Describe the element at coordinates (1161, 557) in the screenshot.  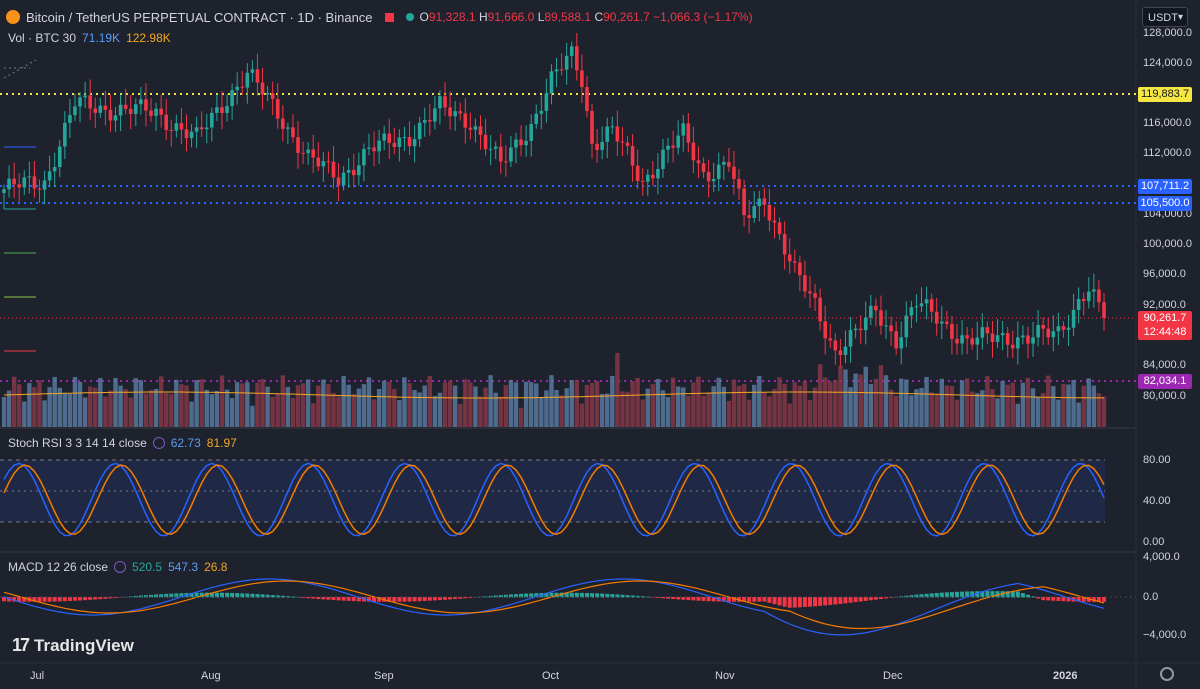
I see `macd-axis-label: 4,000.0` at that location.